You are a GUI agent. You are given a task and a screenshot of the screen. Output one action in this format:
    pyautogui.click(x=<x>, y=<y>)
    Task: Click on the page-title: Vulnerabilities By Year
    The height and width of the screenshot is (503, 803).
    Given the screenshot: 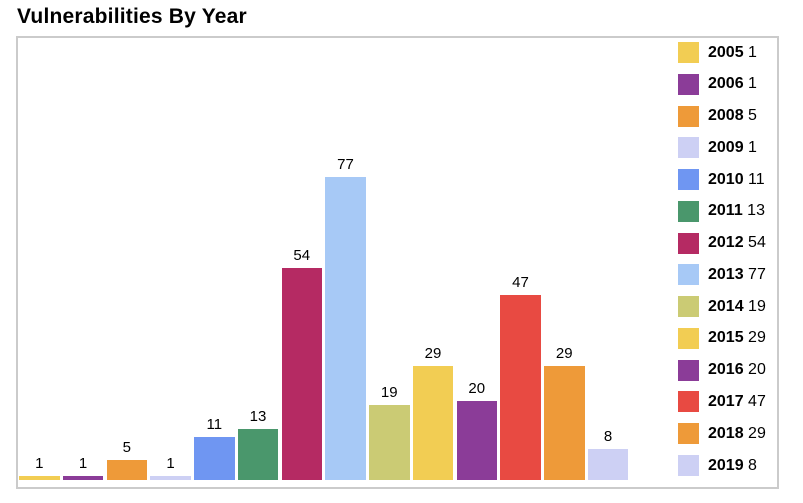 What is the action you would take?
    pyautogui.click(x=132, y=16)
    